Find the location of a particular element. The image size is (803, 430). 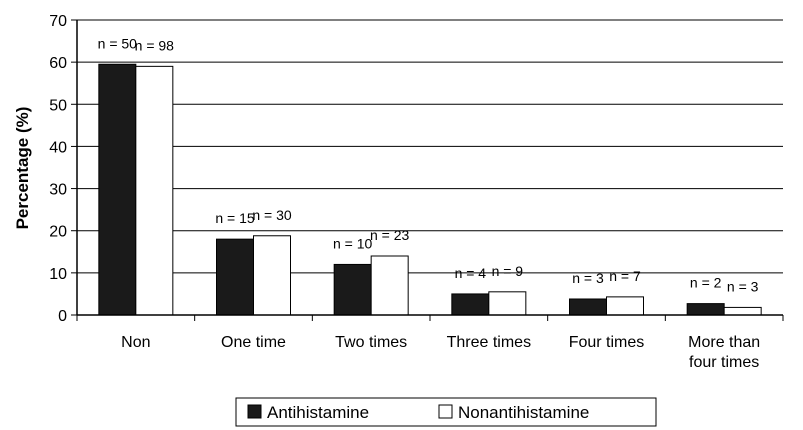

x-category-label-non: Non is located at coordinates (135, 342).